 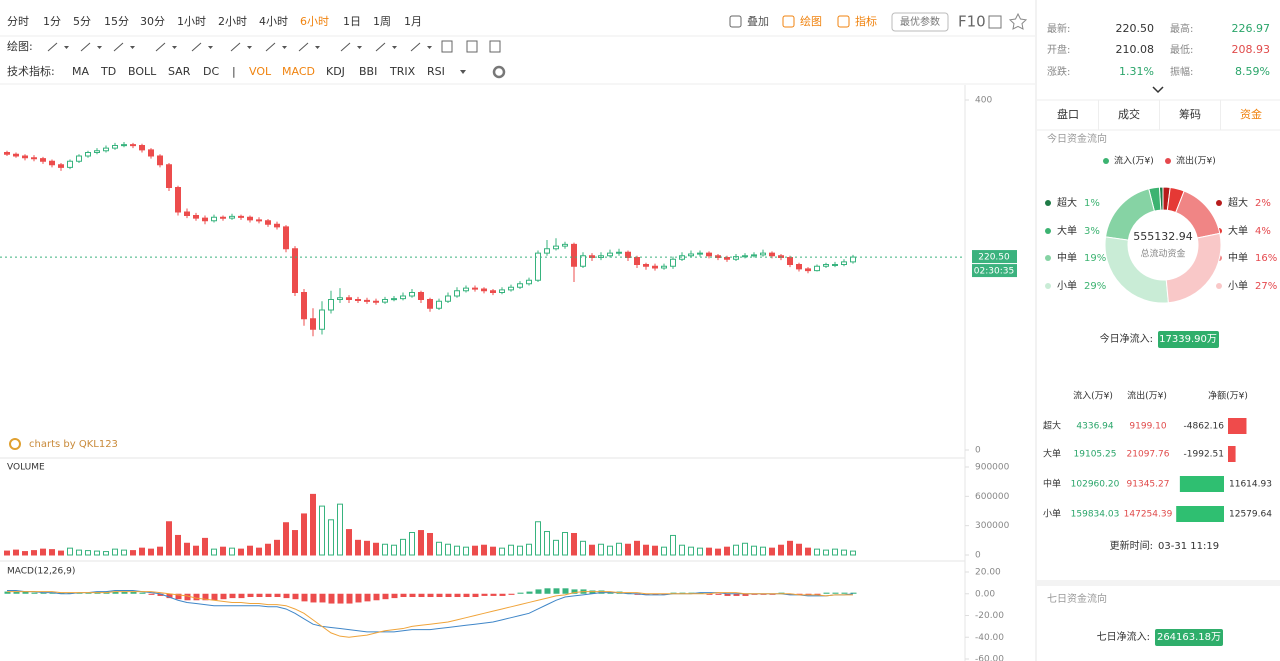 What do you see at coordinates (866, 21) in the screenshot?
I see `action: 指标` at bounding box center [866, 21].